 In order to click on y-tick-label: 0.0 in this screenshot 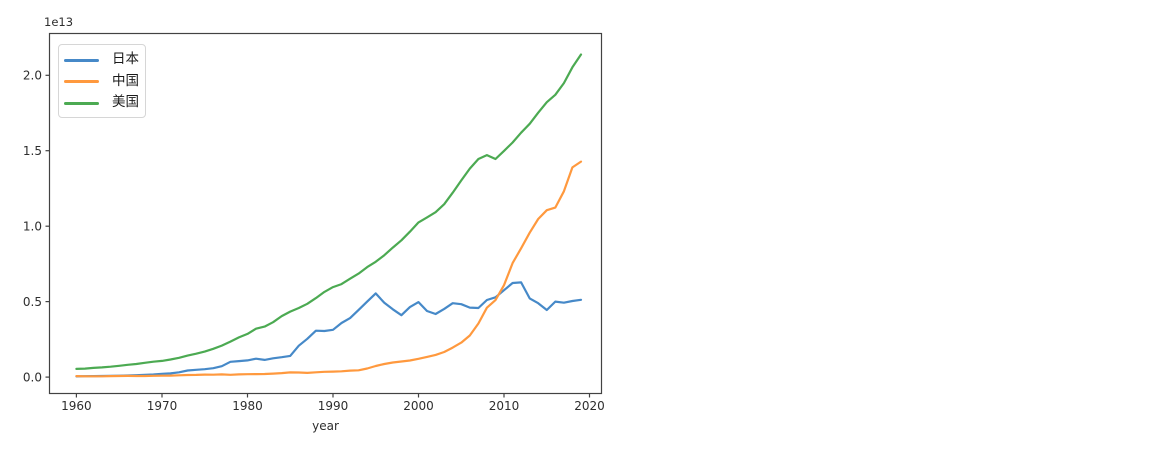, I will do `click(32, 377)`.